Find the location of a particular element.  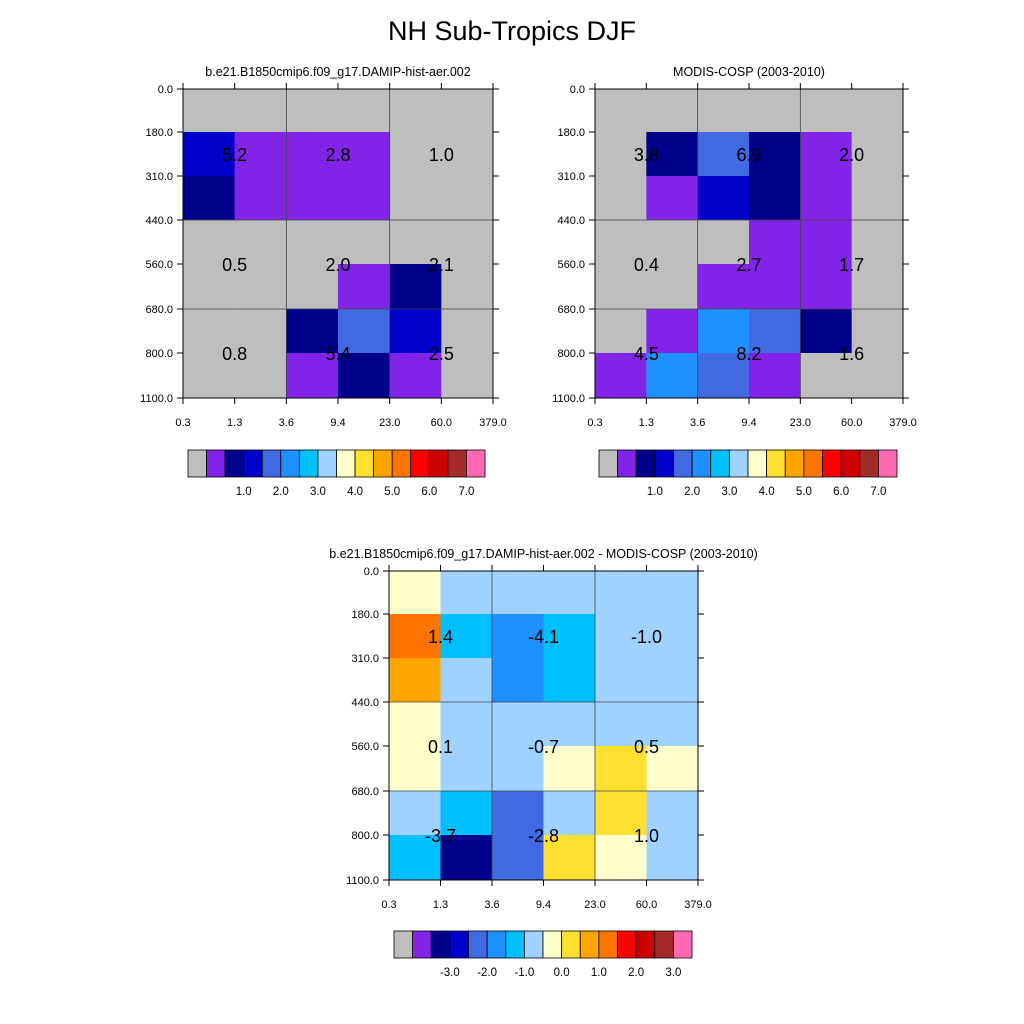

cell-annotation: 4.5 is located at coordinates (646, 354).